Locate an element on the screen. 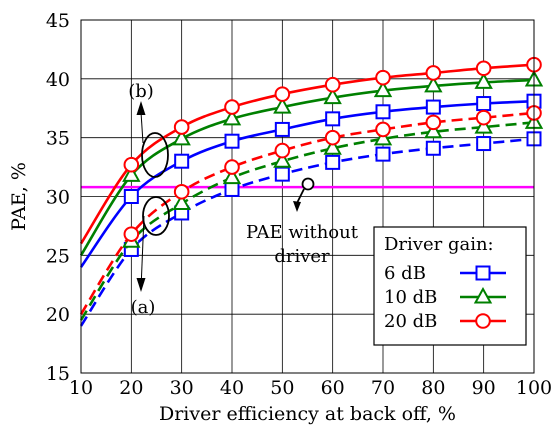 The width and height of the screenshot is (557, 428). legend-label: 6 dB is located at coordinates (405, 273).